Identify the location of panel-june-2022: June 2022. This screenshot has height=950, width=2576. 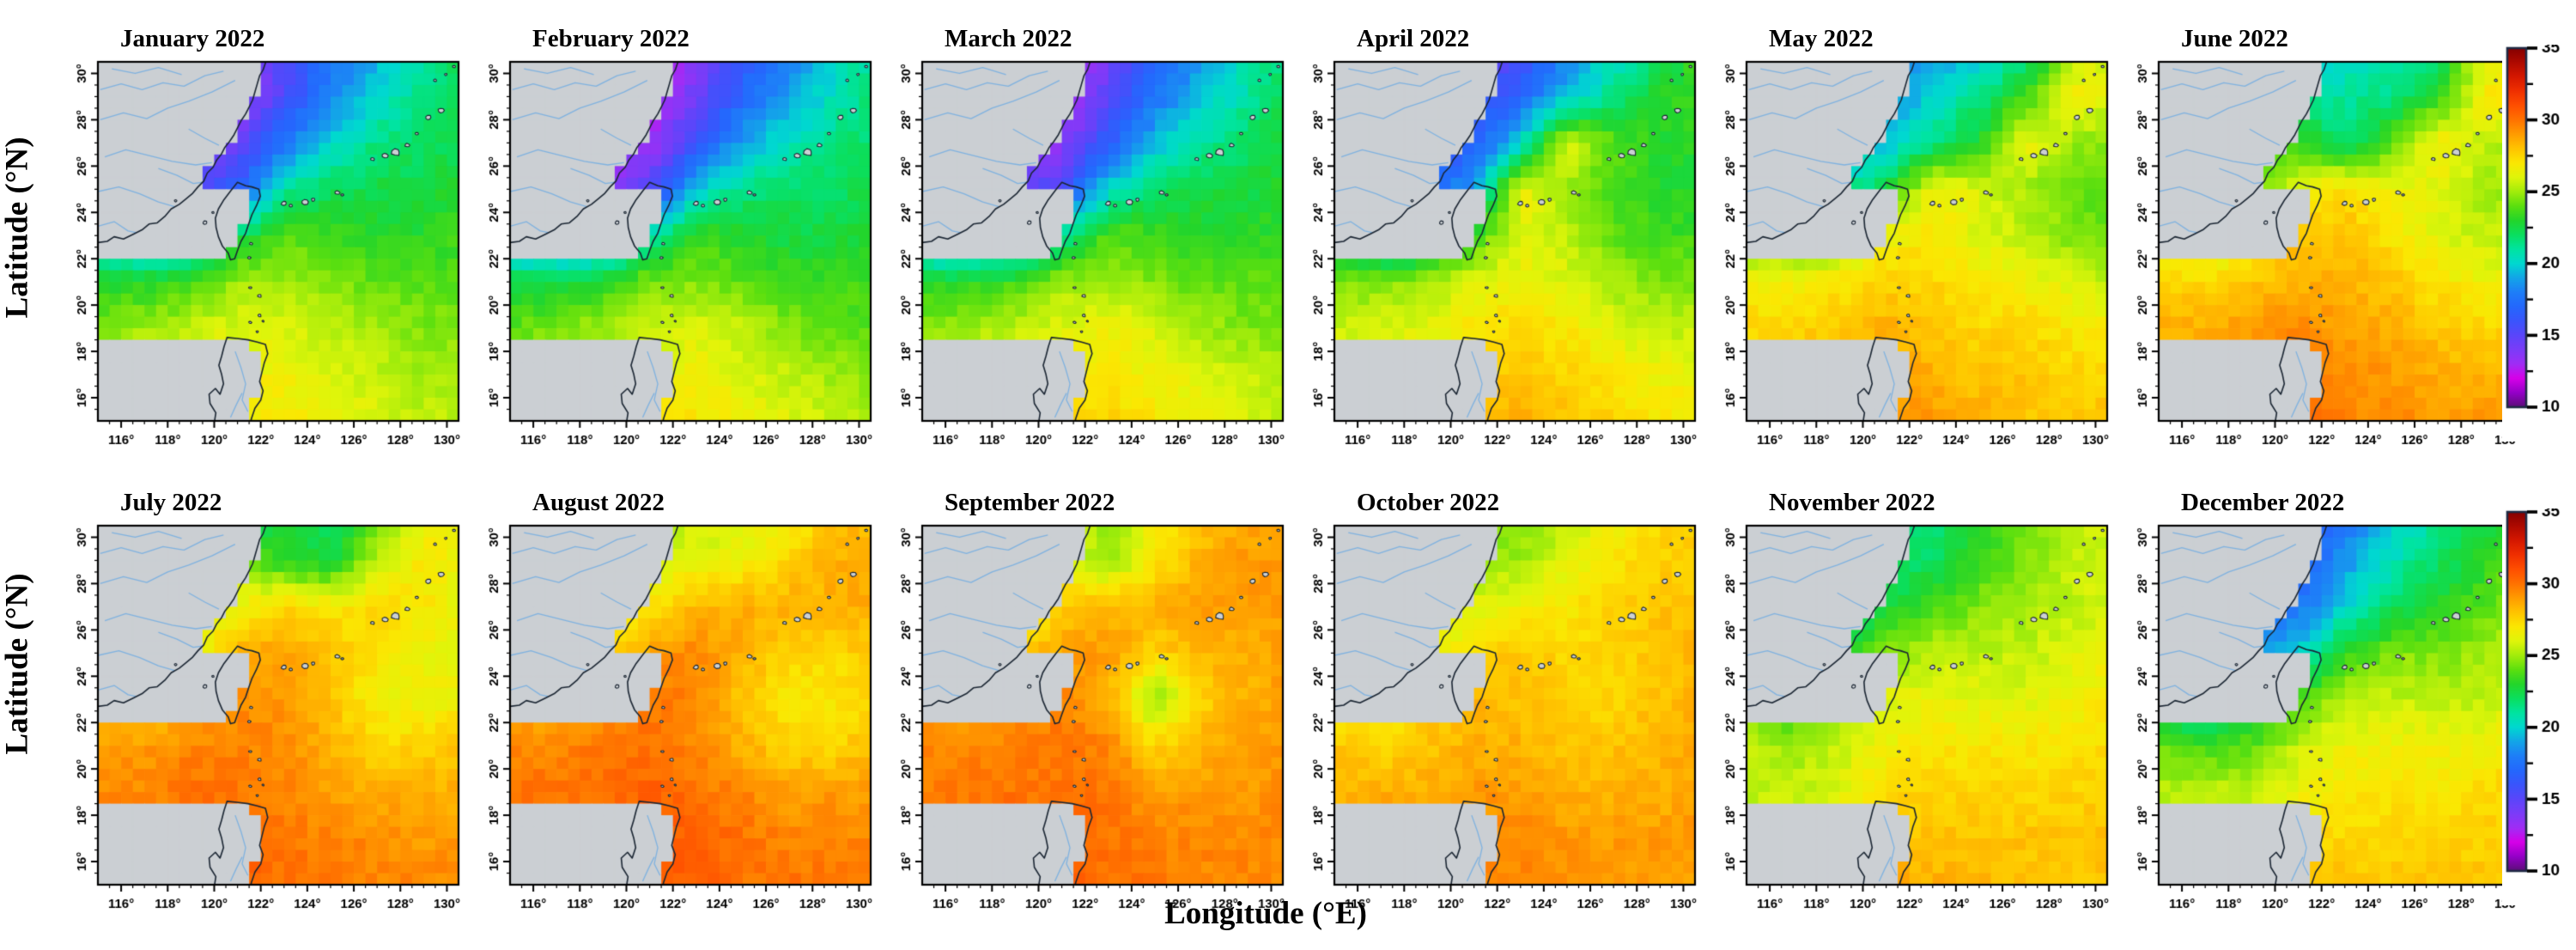
(2331, 237).